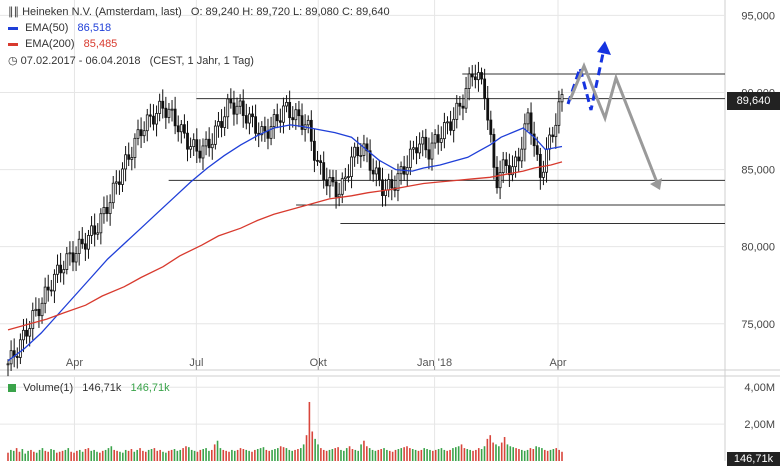 The width and height of the screenshot is (780, 466). Describe the element at coordinates (48, 388) in the screenshot. I see `volume-label: Volume(1)` at that location.